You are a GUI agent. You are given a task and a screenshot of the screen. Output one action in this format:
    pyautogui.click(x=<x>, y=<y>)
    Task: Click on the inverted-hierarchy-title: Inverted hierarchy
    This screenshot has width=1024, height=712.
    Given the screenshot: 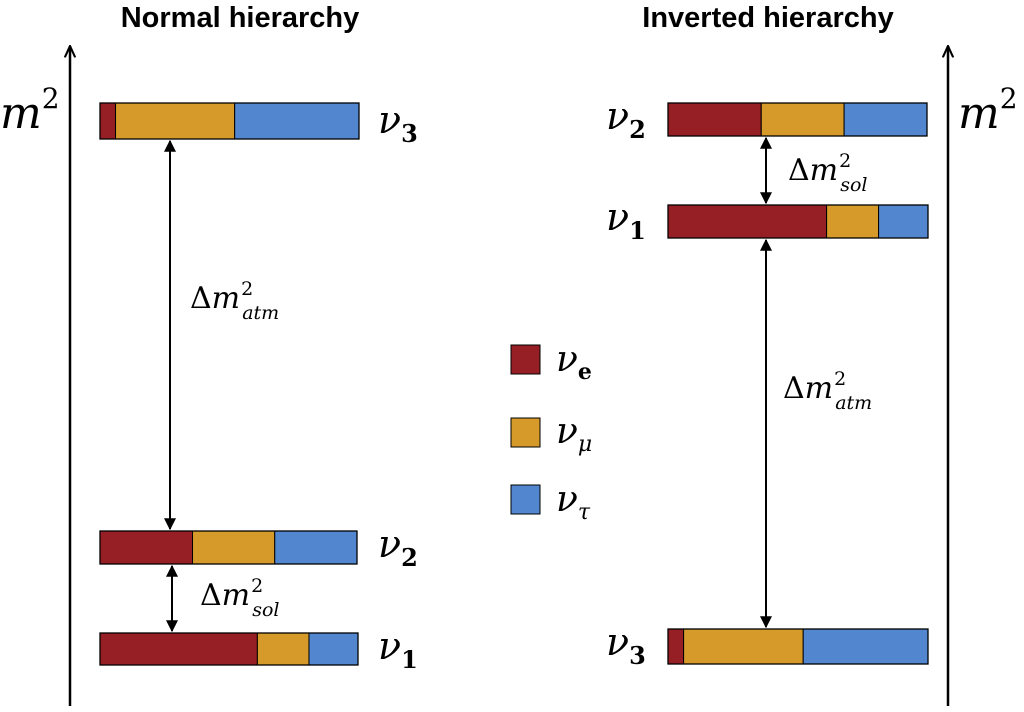 What is the action you would take?
    pyautogui.click(x=767, y=18)
    